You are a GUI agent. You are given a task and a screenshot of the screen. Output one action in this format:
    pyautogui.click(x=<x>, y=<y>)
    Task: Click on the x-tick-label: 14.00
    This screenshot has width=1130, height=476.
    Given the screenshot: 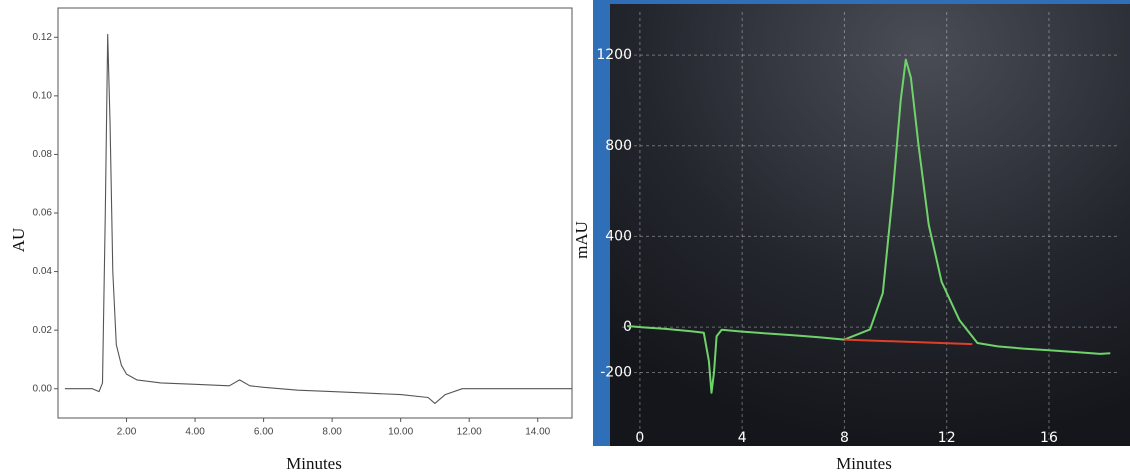 What is the action you would take?
    pyautogui.click(x=537, y=432)
    